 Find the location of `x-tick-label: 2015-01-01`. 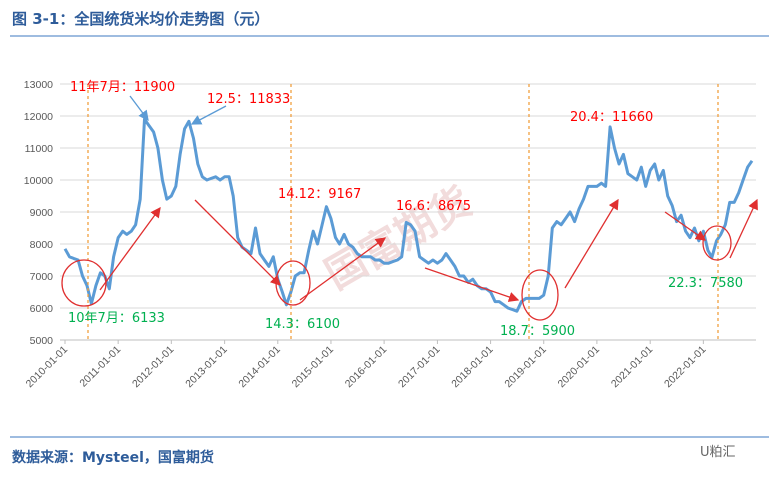

x-tick-label: 2015-01-01 is located at coordinates (313, 367).